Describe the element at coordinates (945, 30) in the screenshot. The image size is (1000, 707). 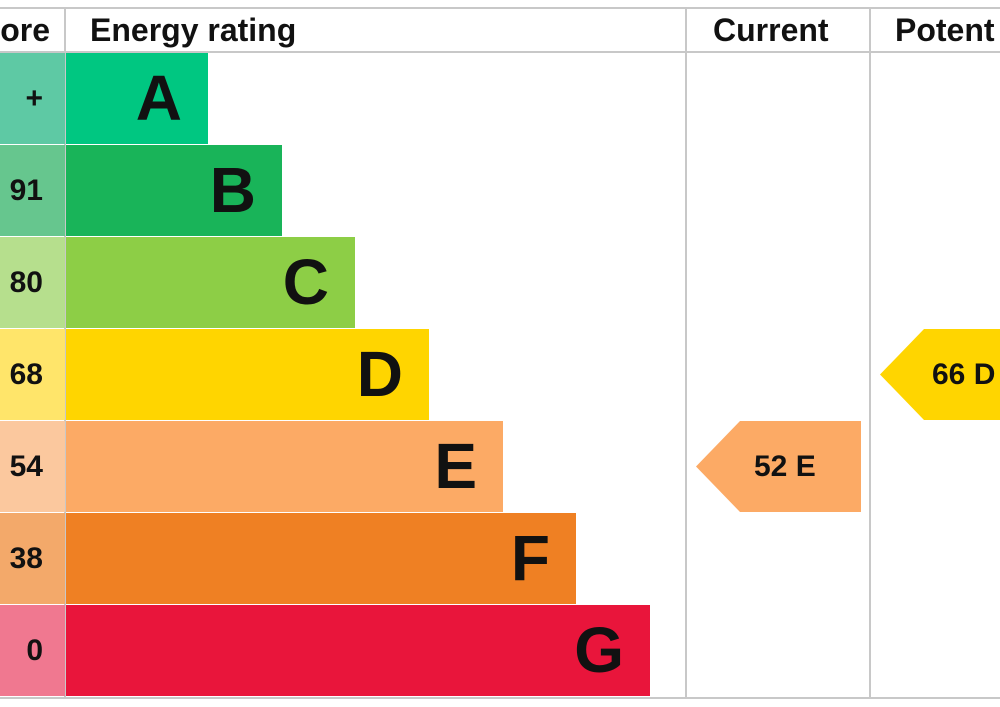
I see `potential-header: Potent` at that location.